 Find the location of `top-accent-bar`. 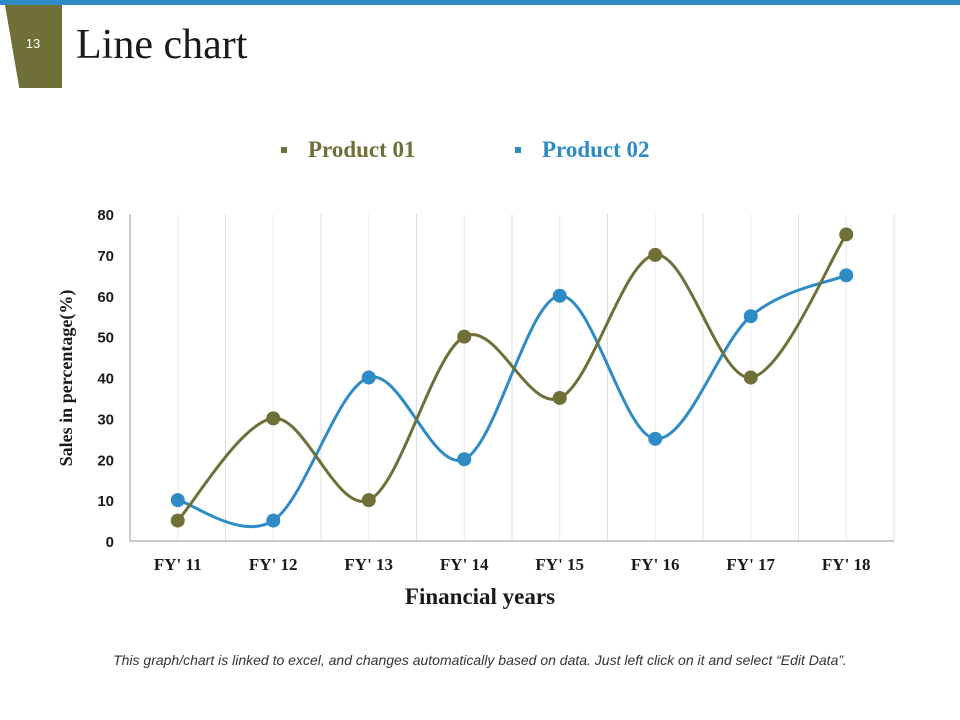

top-accent-bar is located at coordinates (480, 2).